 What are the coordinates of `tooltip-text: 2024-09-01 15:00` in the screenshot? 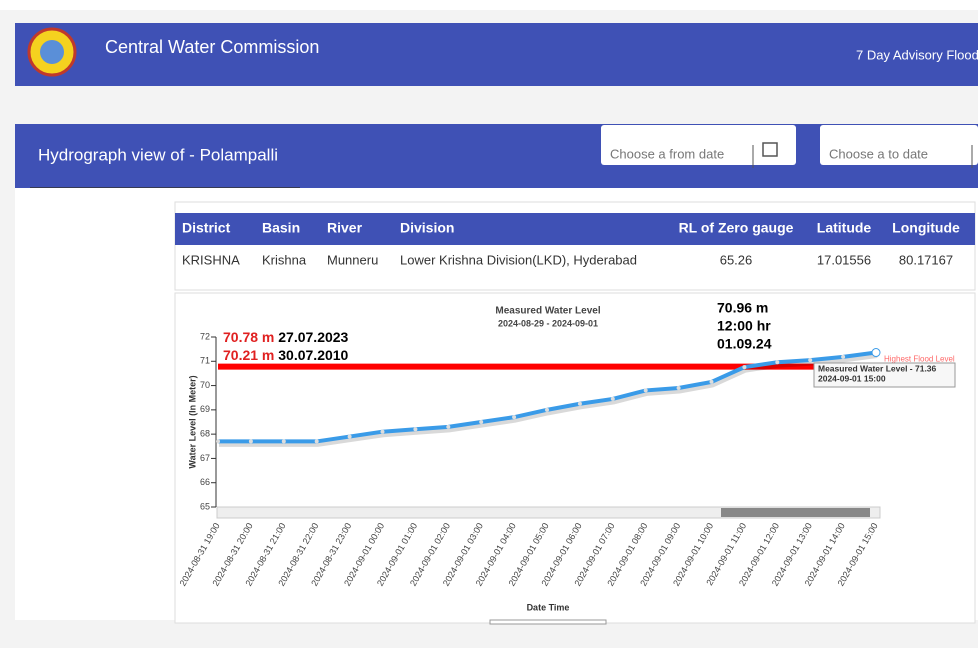 It's located at (852, 378).